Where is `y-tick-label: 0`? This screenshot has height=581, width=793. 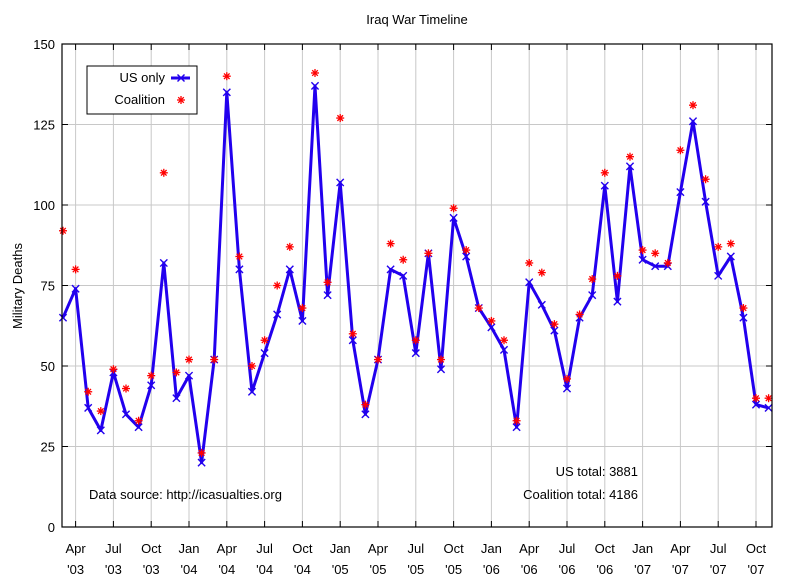
y-tick-label: 0 is located at coordinates (51, 527).